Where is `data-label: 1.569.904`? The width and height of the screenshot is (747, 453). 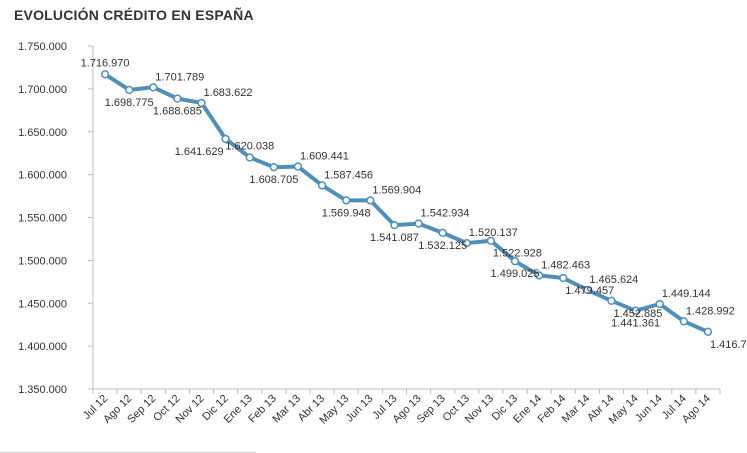
data-label: 1.569.904 is located at coordinates (396, 190).